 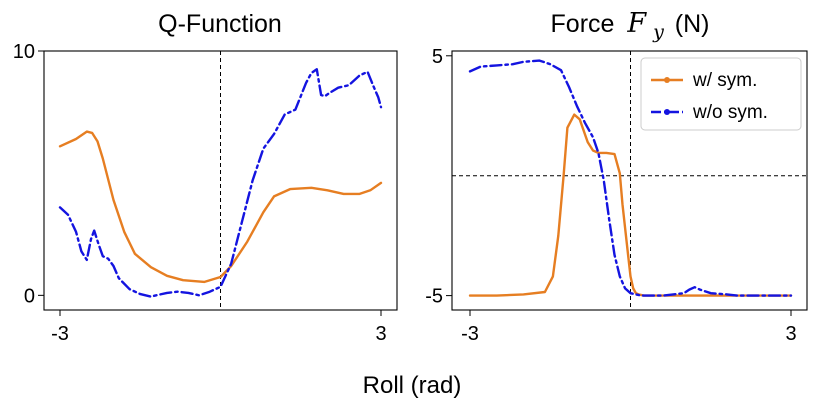 I want to click on legend-marker-sym, so click(x=667, y=80).